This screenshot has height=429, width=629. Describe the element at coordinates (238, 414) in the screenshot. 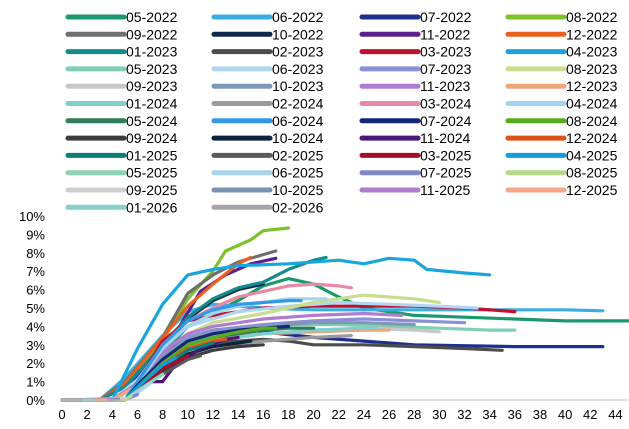

I see `x-tick-label: 14` at that location.